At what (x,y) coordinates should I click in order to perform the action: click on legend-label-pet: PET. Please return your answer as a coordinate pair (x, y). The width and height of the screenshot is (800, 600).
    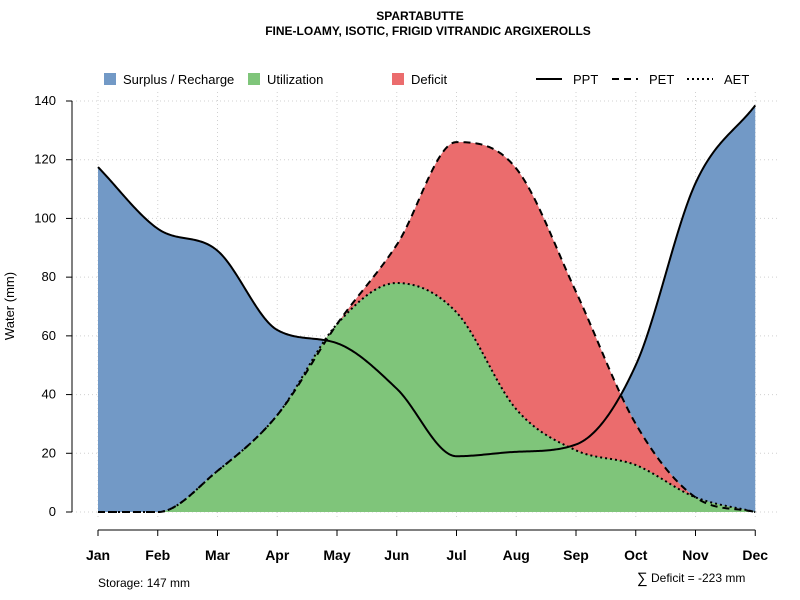
    Looking at the image, I should click on (661, 79).